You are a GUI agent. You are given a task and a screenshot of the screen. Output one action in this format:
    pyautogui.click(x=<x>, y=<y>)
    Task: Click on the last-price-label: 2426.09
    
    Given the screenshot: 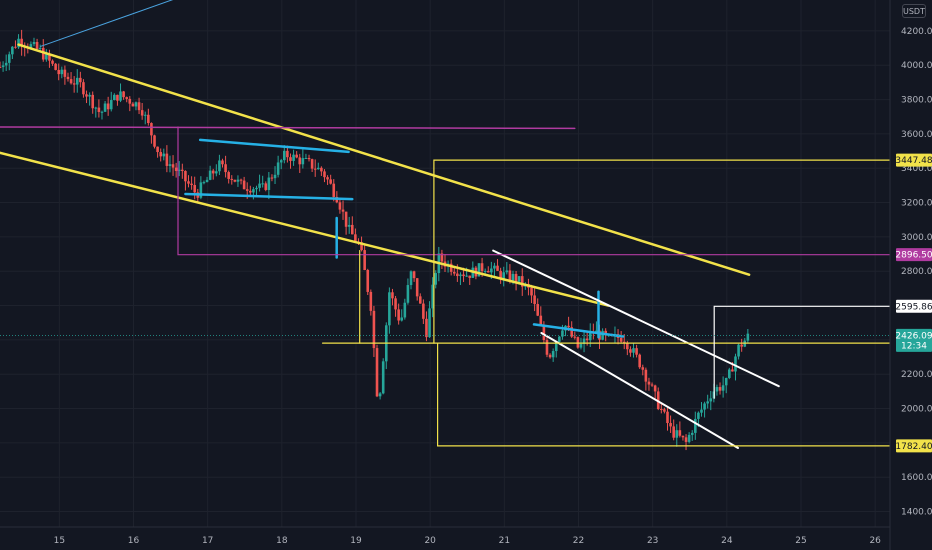 What is the action you would take?
    pyautogui.click(x=913, y=336)
    